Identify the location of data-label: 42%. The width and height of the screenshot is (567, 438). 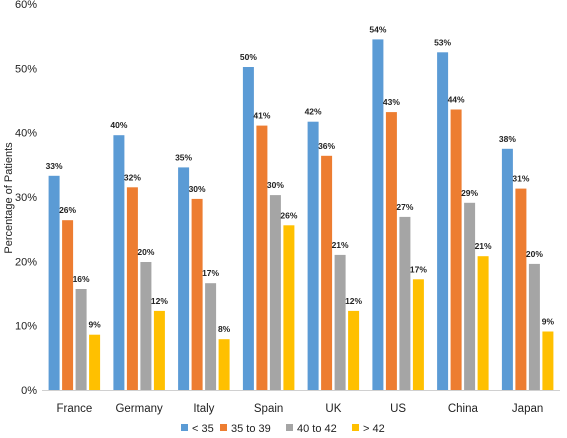
(313, 112).